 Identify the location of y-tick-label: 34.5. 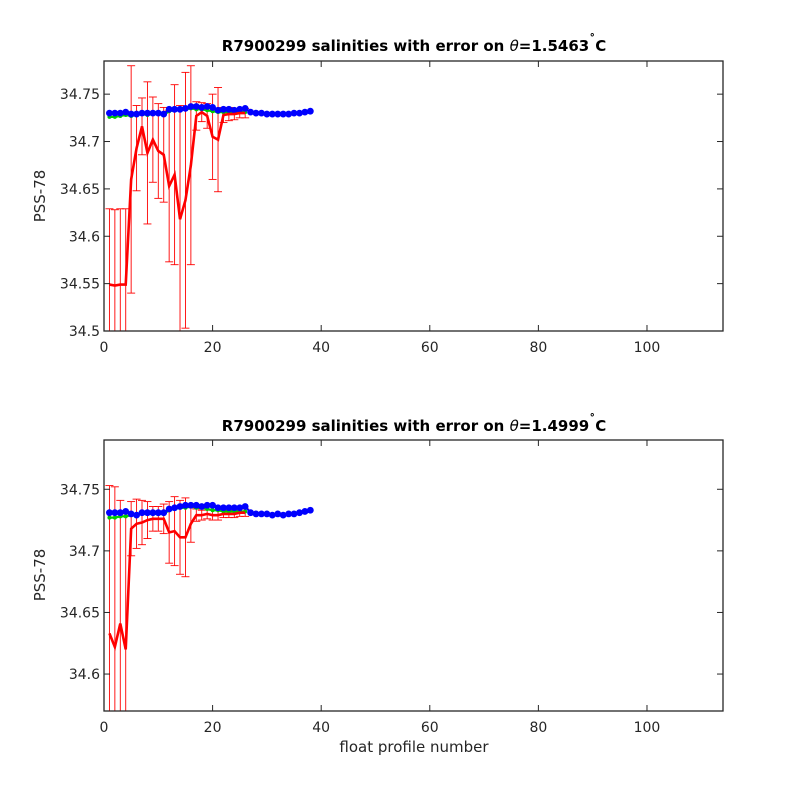
(84, 332).